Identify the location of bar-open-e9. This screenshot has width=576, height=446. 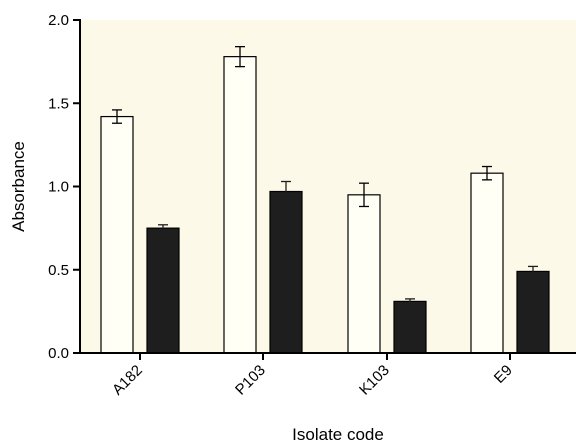
(487, 263).